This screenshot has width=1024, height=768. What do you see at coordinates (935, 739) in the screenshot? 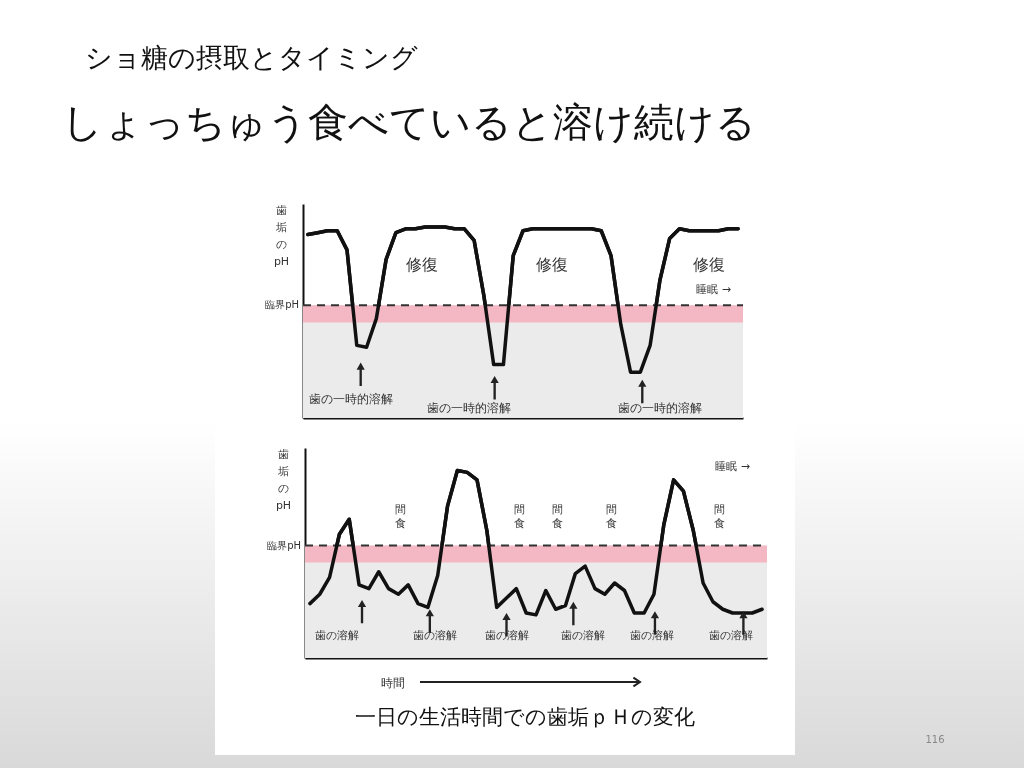
I see `text: 116` at bounding box center [935, 739].